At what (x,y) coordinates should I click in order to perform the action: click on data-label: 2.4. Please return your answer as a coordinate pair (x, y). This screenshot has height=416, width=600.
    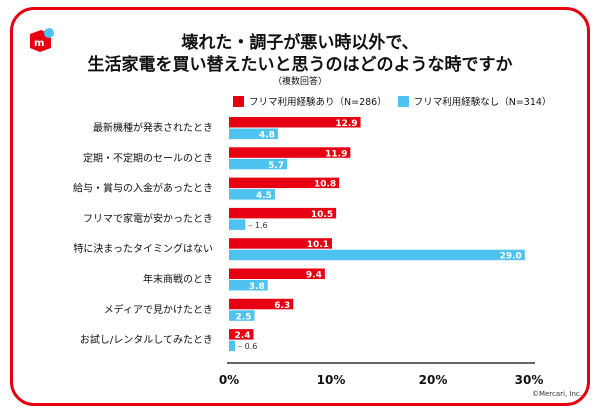
    Looking at the image, I should click on (243, 336).